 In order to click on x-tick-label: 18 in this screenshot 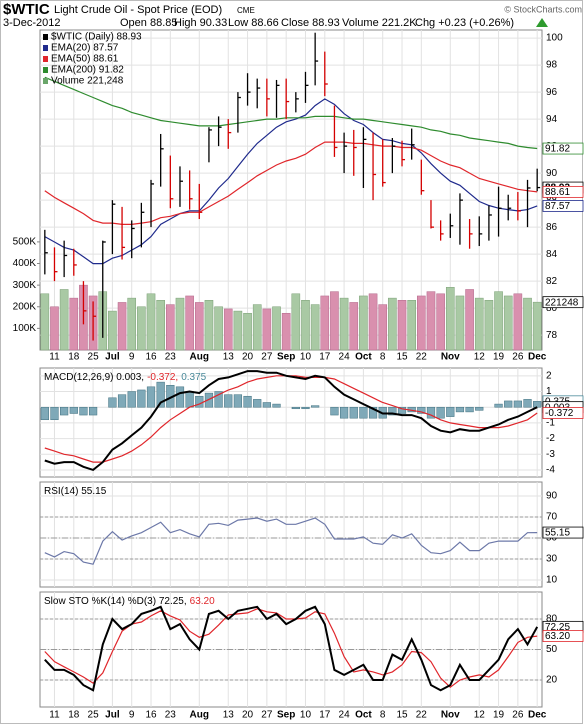, I will do `click(74, 357)`.